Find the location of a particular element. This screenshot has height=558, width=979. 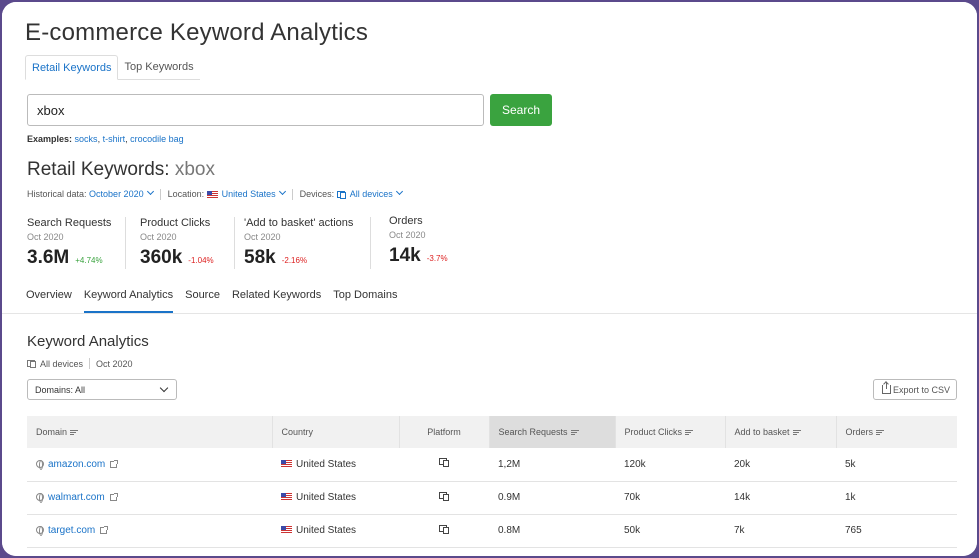

metric-delta: -2.16% is located at coordinates (294, 260).